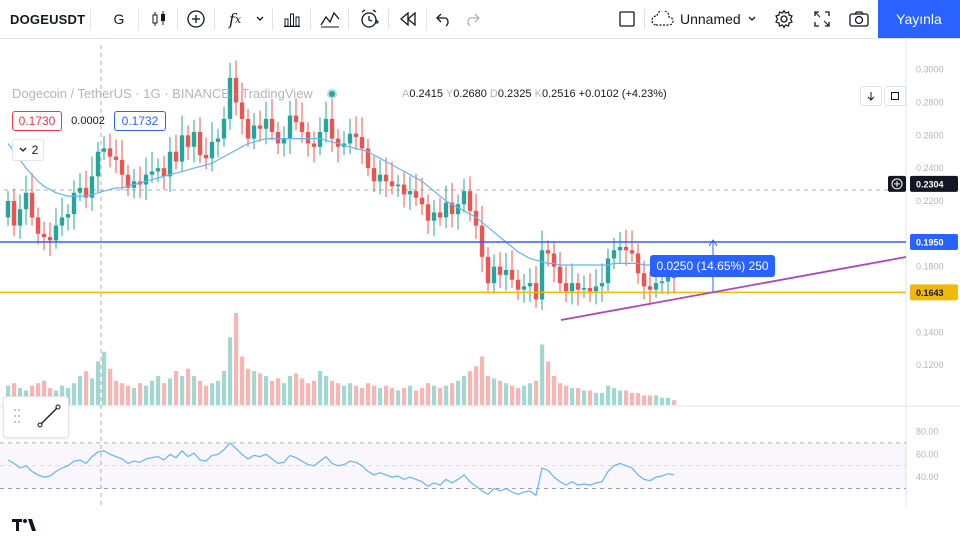  Describe the element at coordinates (37, 121) in the screenshot. I see `sell-button: 0.1730` at that location.